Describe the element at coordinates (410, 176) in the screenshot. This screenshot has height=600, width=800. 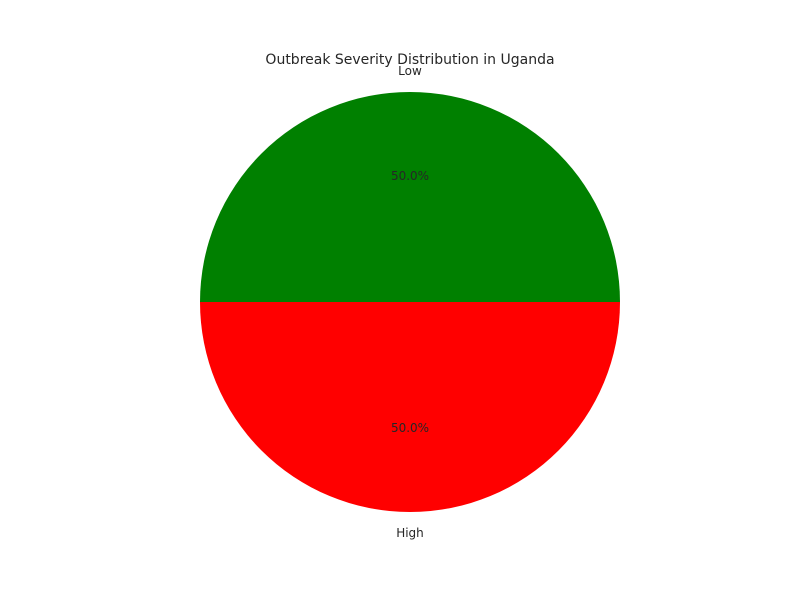
I see `pie-percent-label-low: 50.0%` at that location.